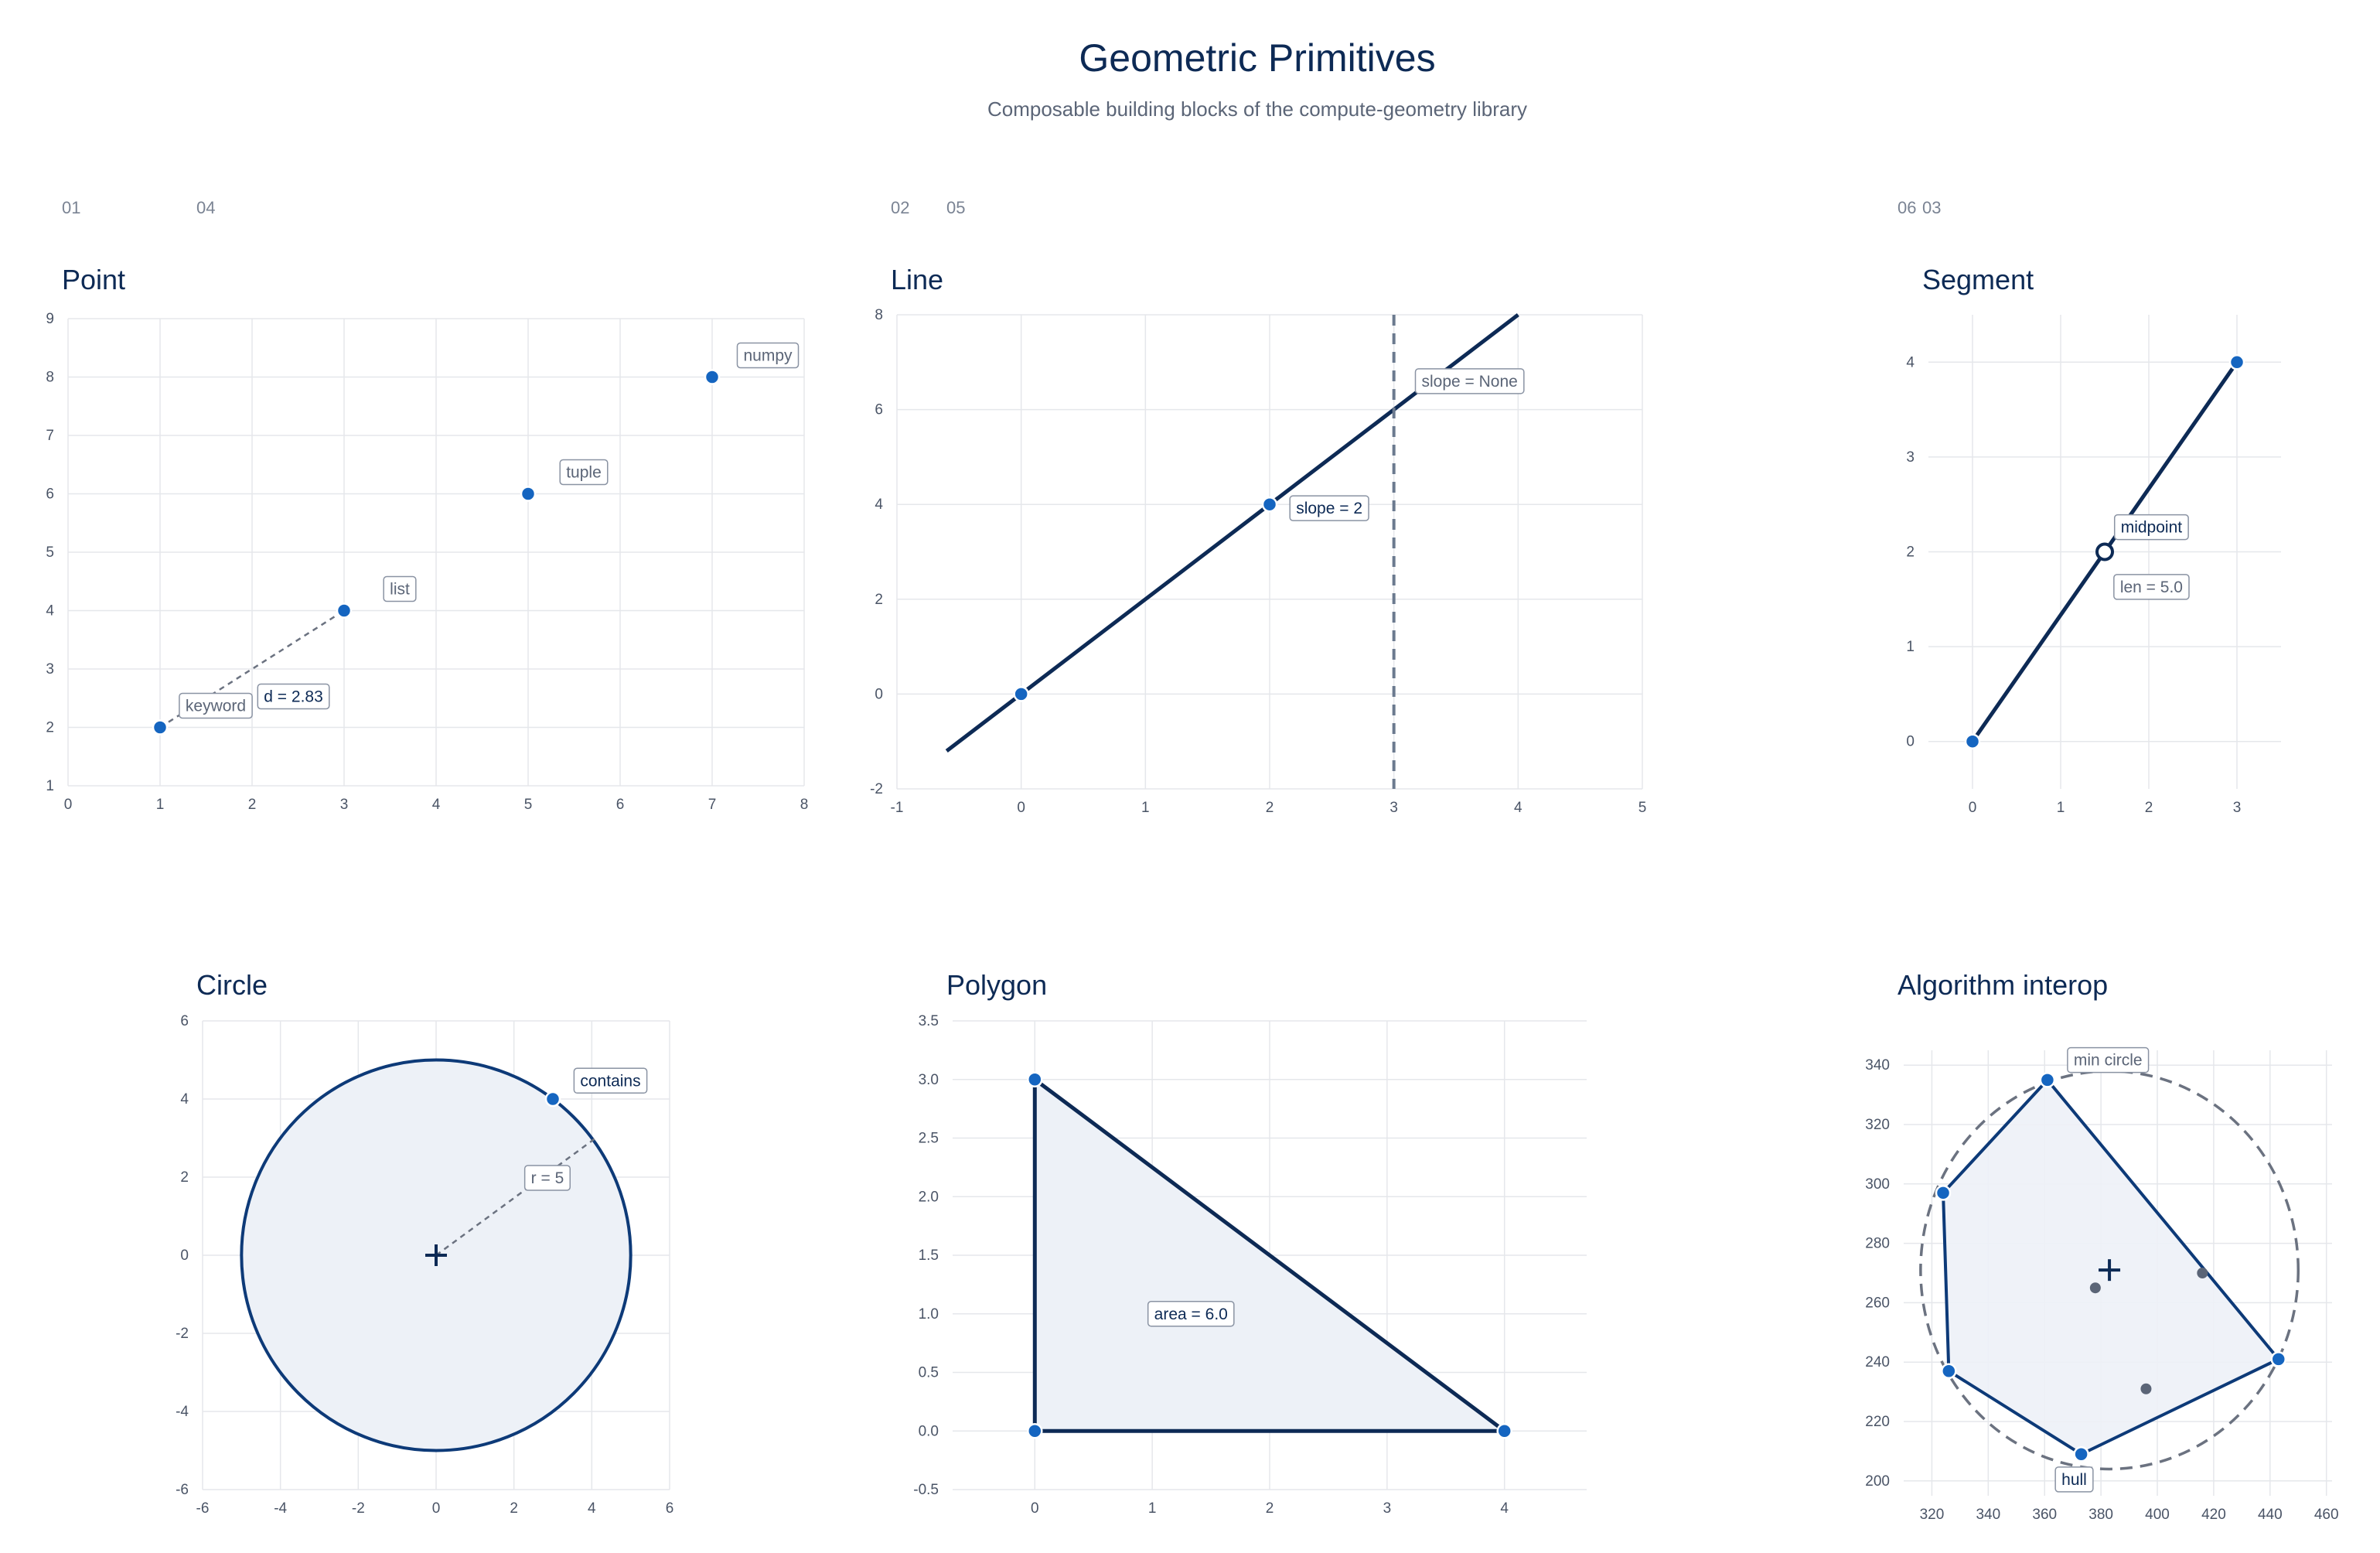  What do you see at coordinates (1269, 552) in the screenshot?
I see `line-grid` at bounding box center [1269, 552].